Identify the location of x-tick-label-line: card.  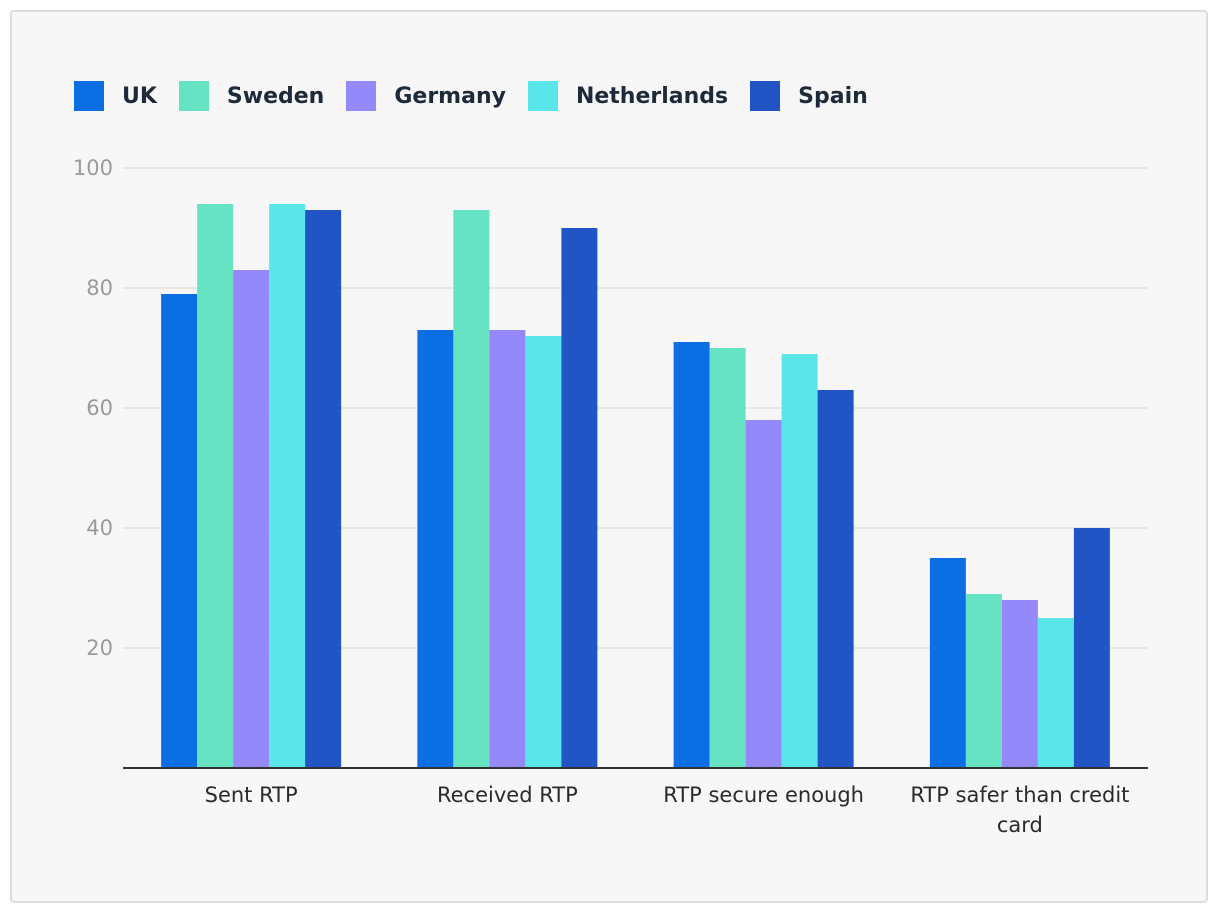
(1020, 825).